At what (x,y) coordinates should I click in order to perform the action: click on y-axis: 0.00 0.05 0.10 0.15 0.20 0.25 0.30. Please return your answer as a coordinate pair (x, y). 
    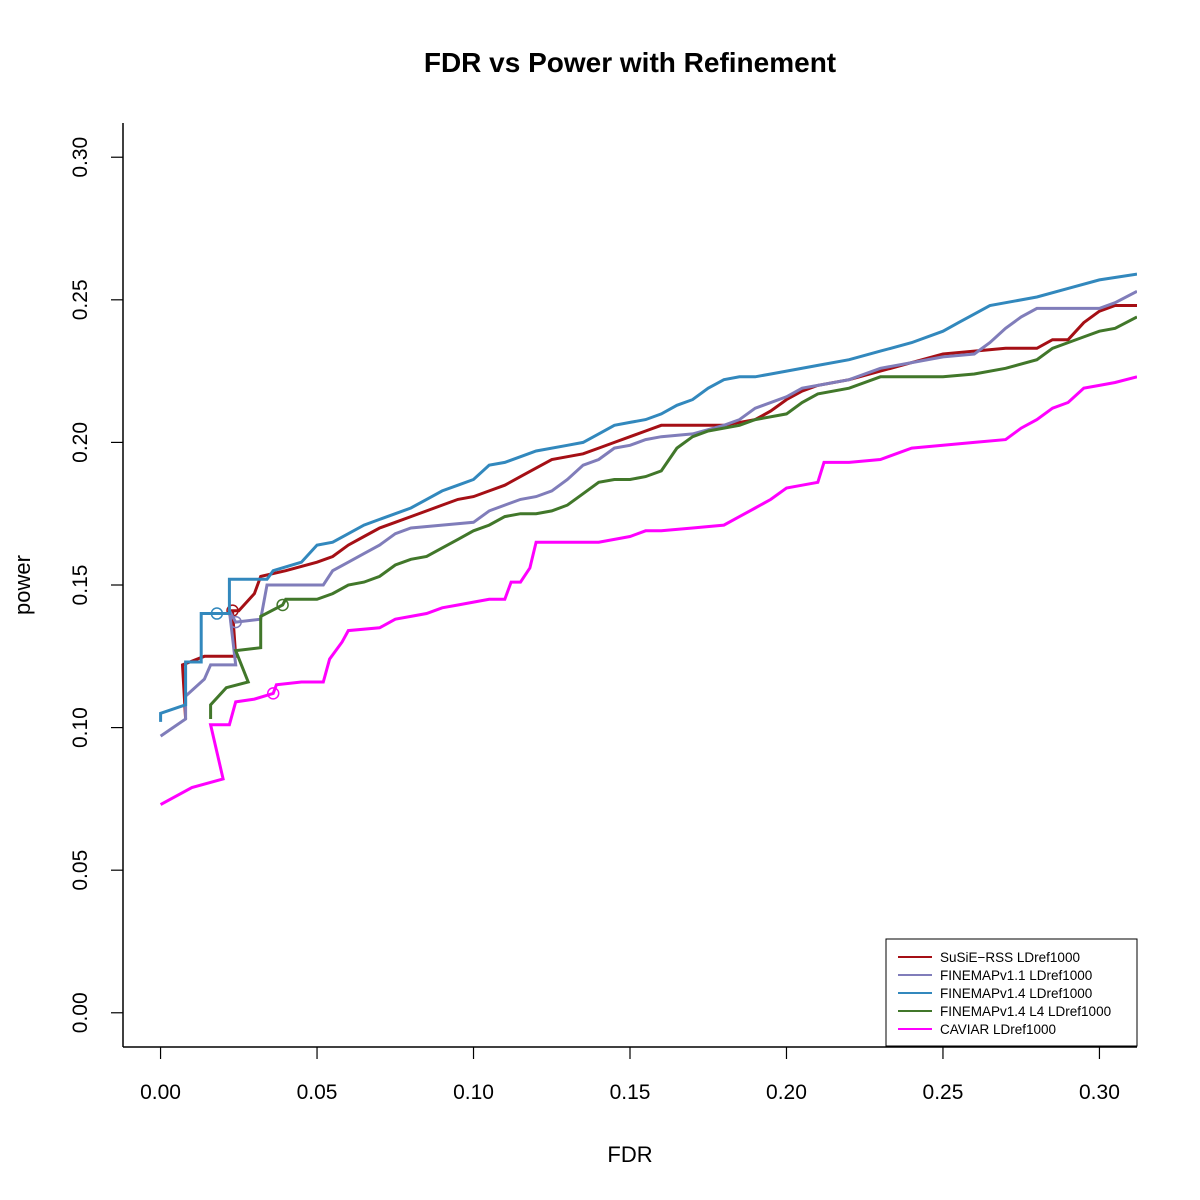
    Looking at the image, I should click on (96, 585).